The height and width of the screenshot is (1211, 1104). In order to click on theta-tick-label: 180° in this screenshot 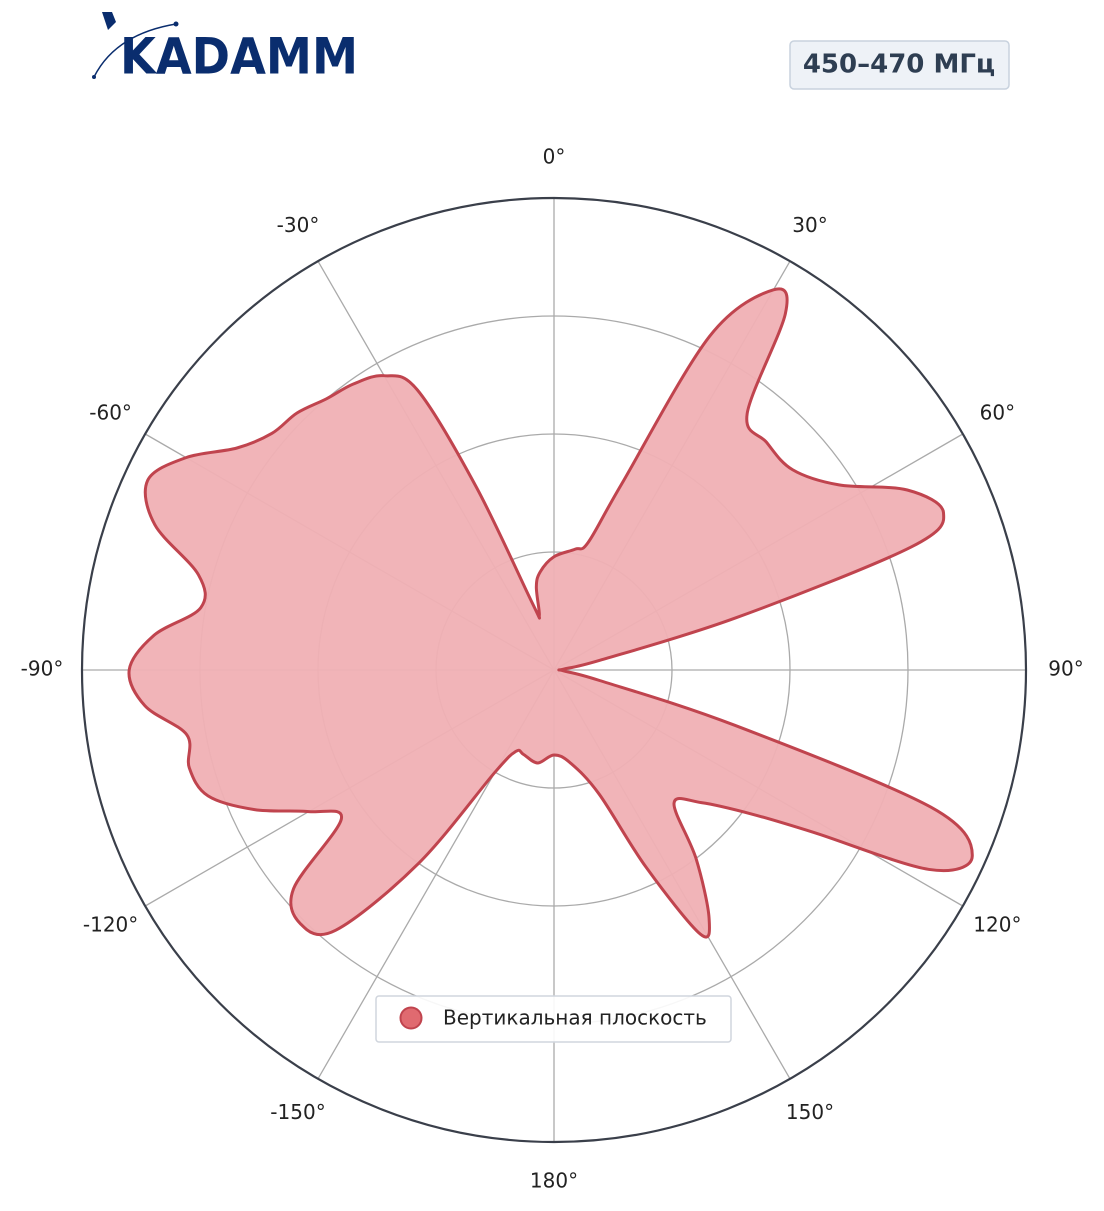, I will do `click(554, 1181)`.